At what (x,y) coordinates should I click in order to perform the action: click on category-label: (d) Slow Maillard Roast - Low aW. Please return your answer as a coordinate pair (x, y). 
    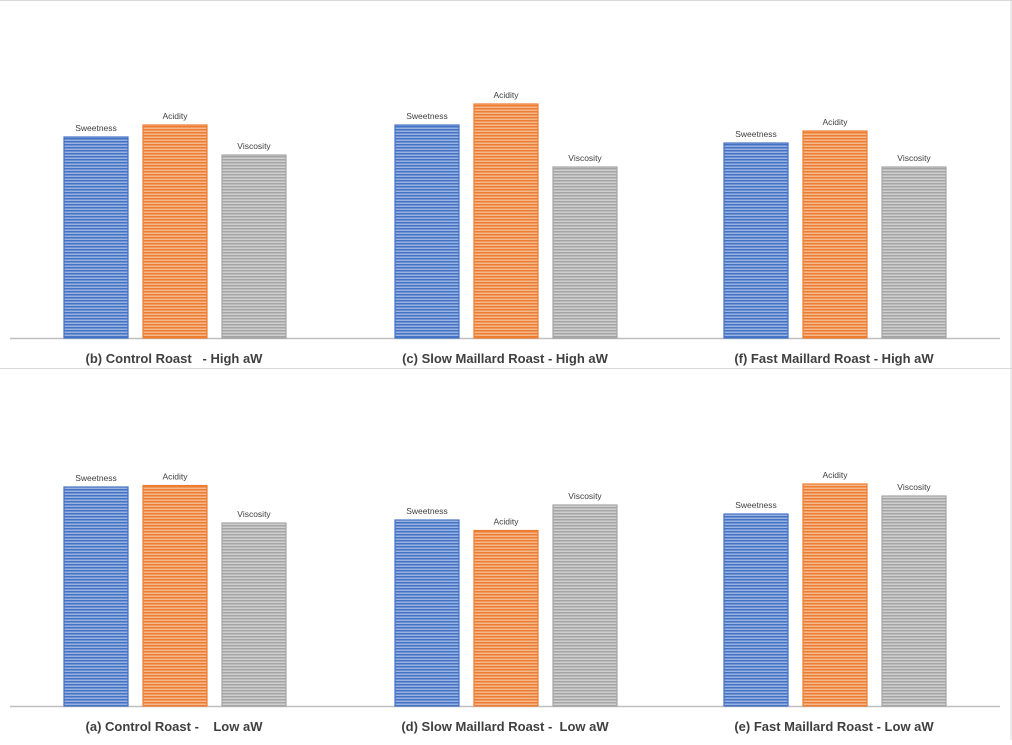
    Looking at the image, I should click on (505, 726).